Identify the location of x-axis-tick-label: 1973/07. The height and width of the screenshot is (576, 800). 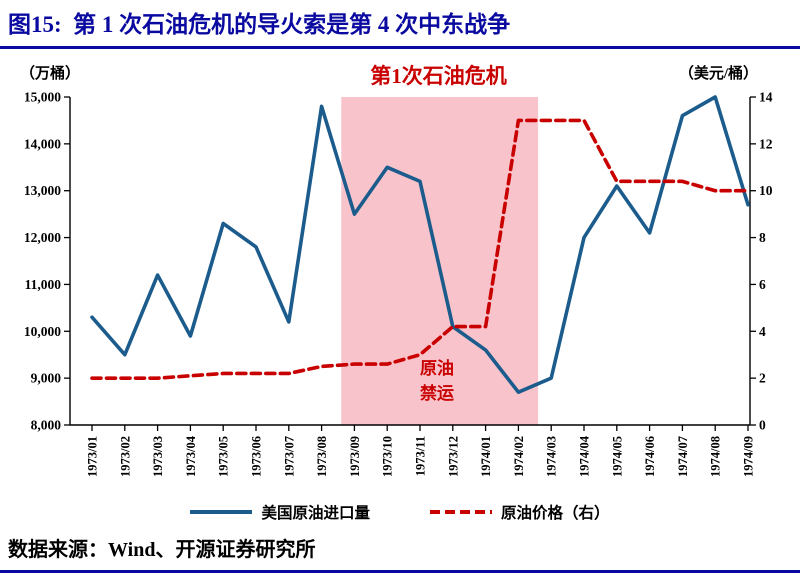
(289, 456).